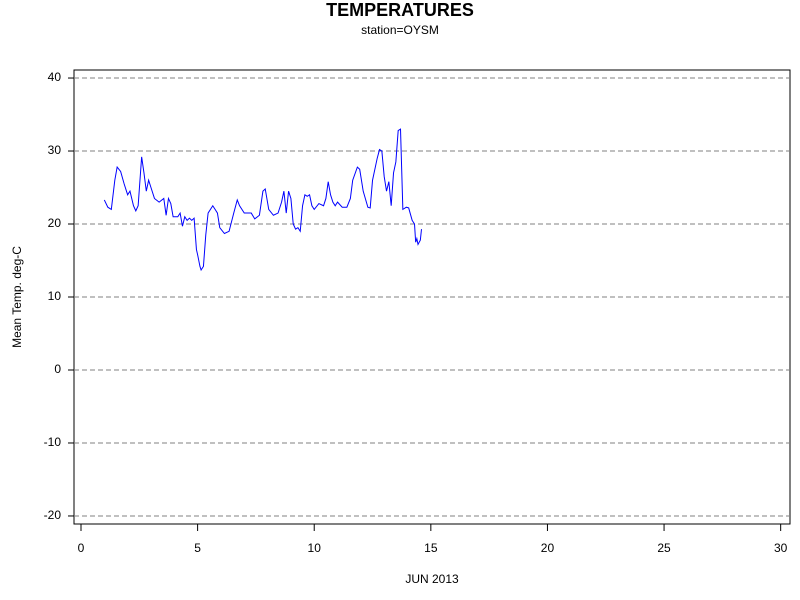 The image size is (800, 600). What do you see at coordinates (55, 223) in the screenshot?
I see `y-tick-label: 20` at bounding box center [55, 223].